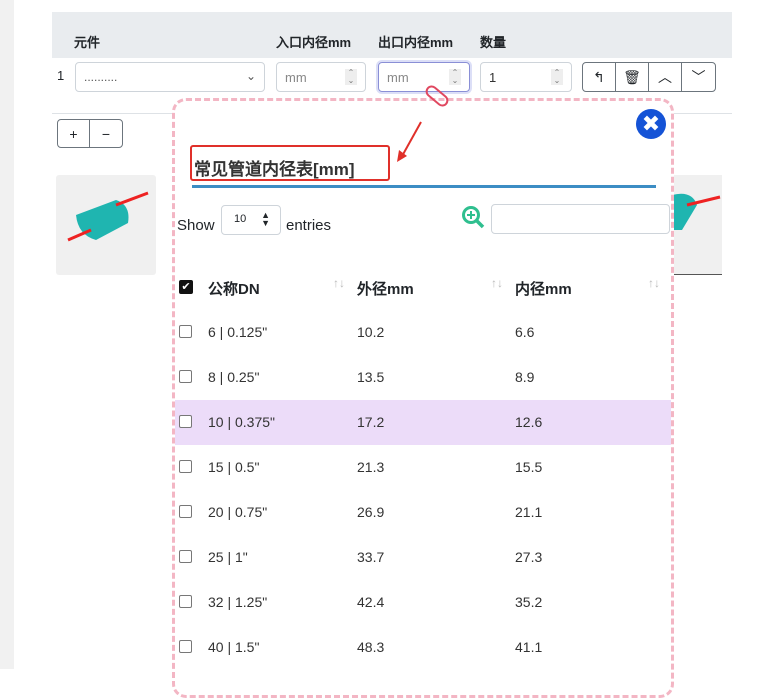 The image size is (770, 698). What do you see at coordinates (186, 287) in the screenshot?
I see `select-all-checkbox: ✔` at bounding box center [186, 287].